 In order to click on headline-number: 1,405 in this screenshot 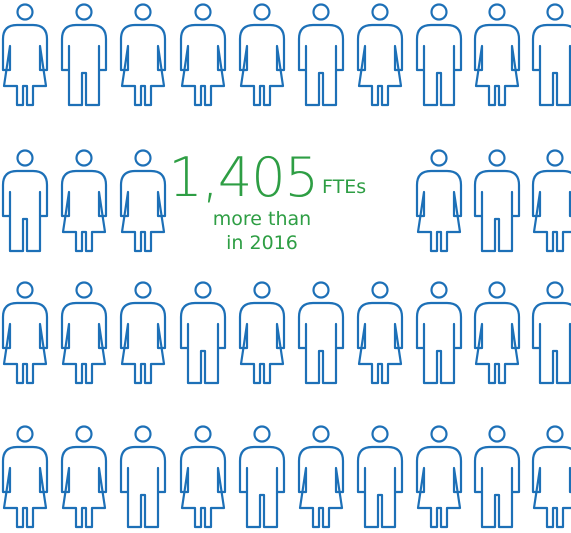, I will do `click(243, 177)`.